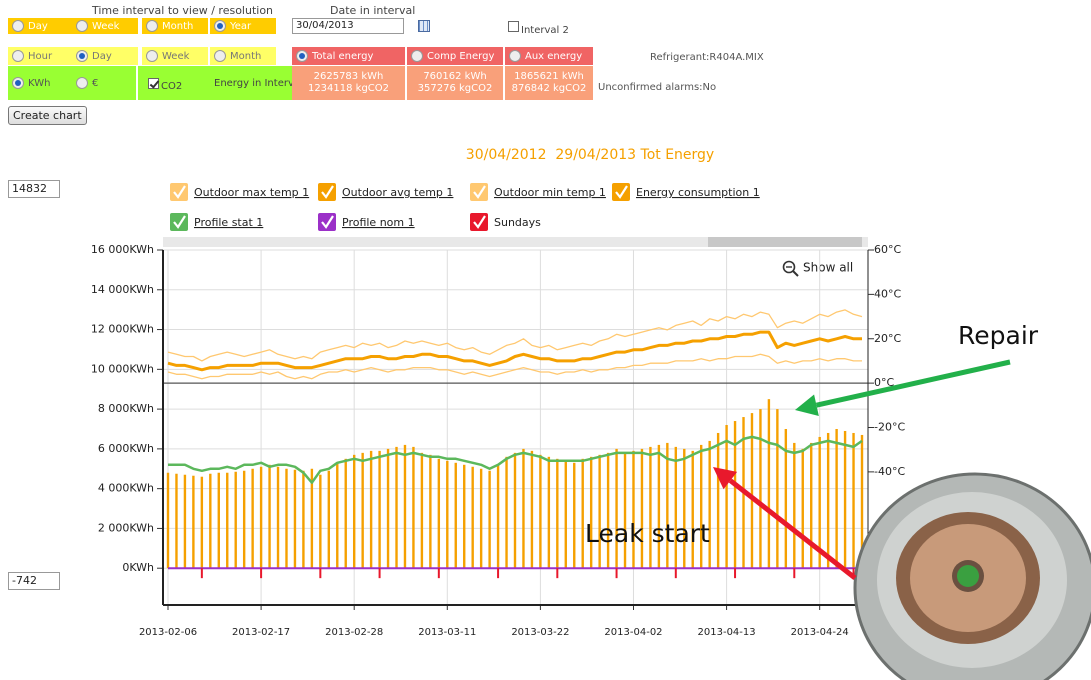 The image size is (1091, 680). I want to click on energy-value: 1234118 kgCO2, so click(348, 88).